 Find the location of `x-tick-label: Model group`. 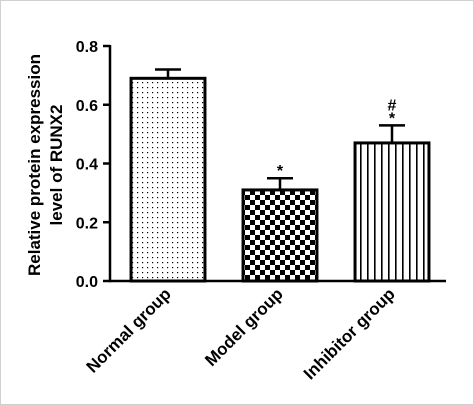

x-tick-label: Model group is located at coordinates (244, 327).